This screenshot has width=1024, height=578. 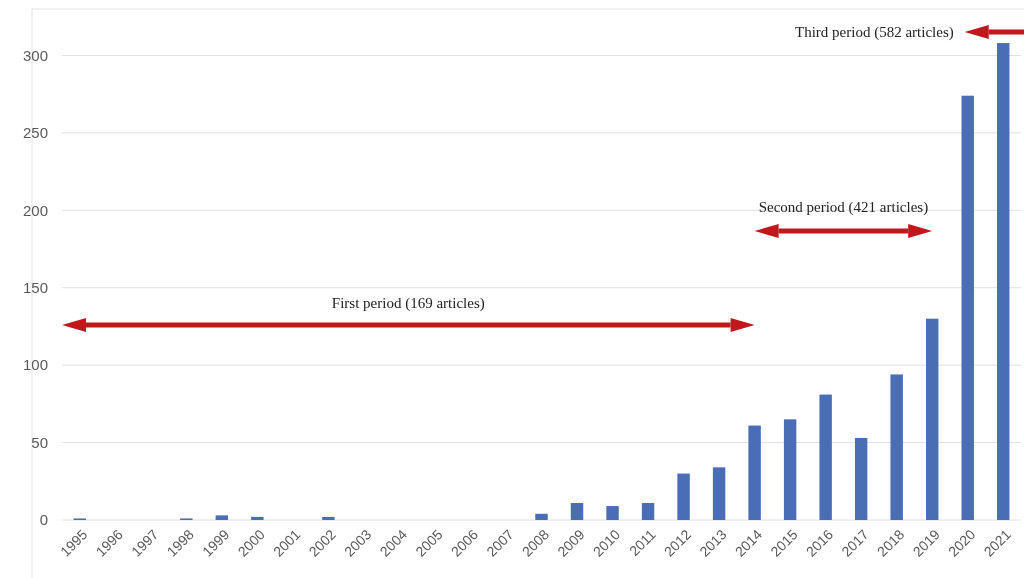 I want to click on y-tick-label: 0, so click(x=43, y=520).